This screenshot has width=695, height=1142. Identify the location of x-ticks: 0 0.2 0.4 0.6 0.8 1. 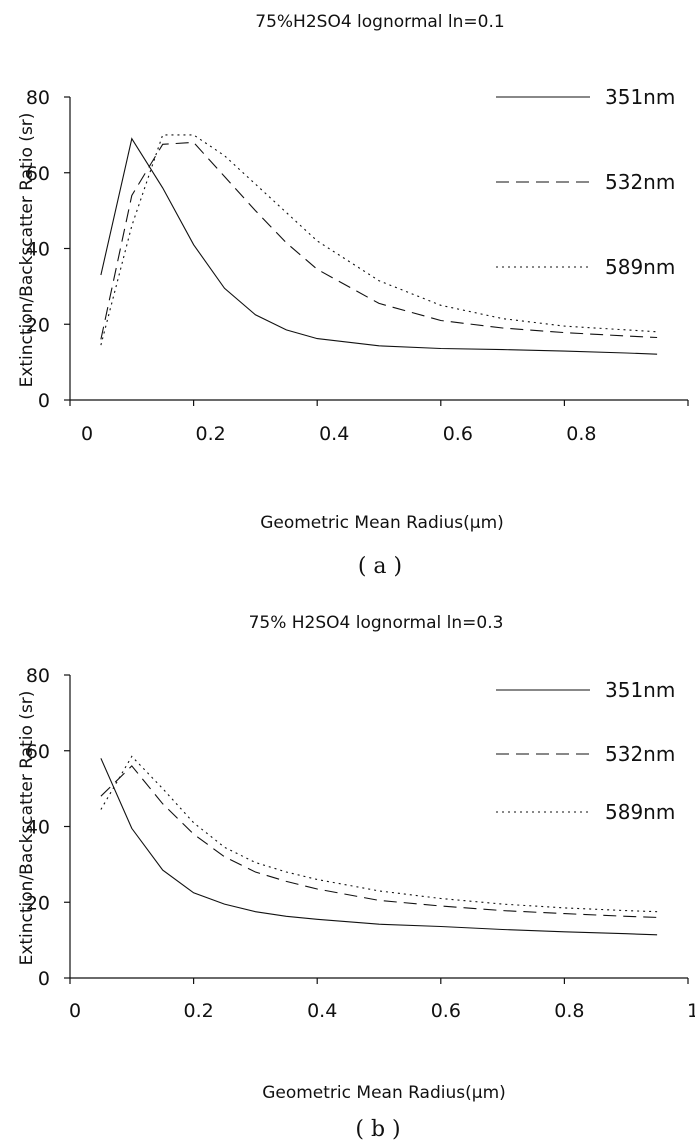
(382, 1000).